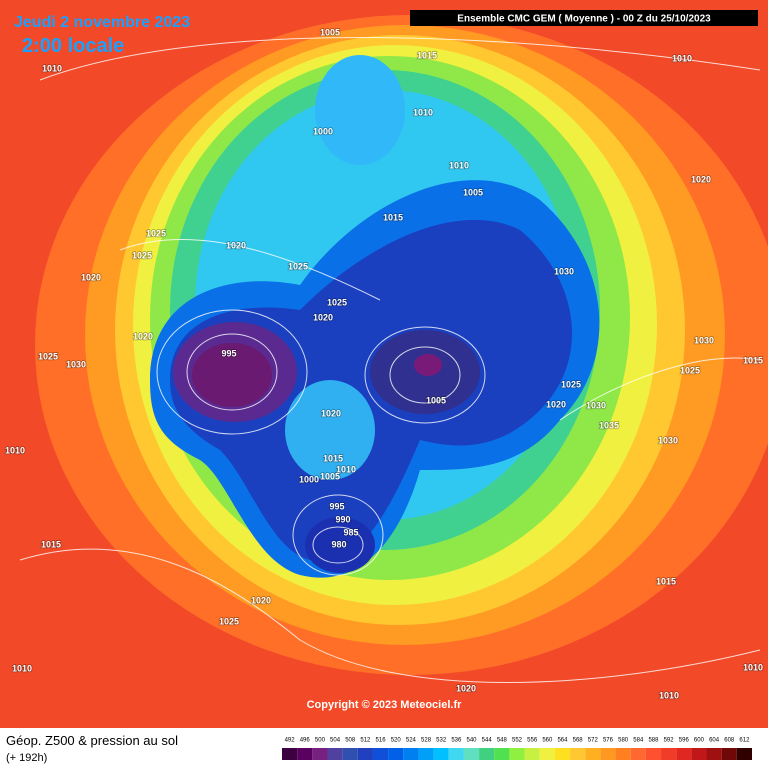 The width and height of the screenshot is (768, 768). Describe the element at coordinates (562, 741) in the screenshot. I see `legend-label: 564` at that location.